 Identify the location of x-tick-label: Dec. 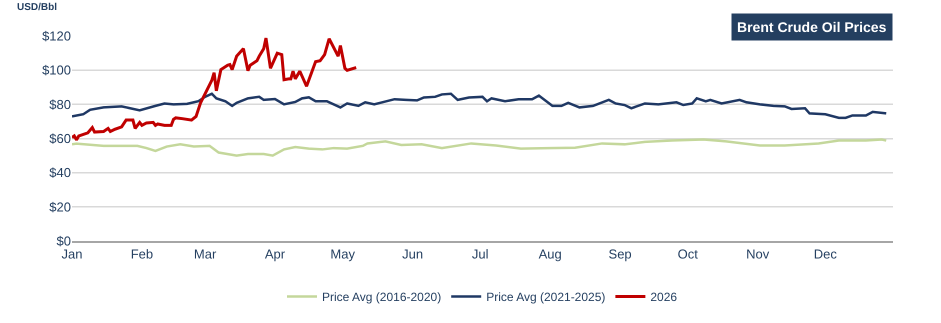
(826, 254).